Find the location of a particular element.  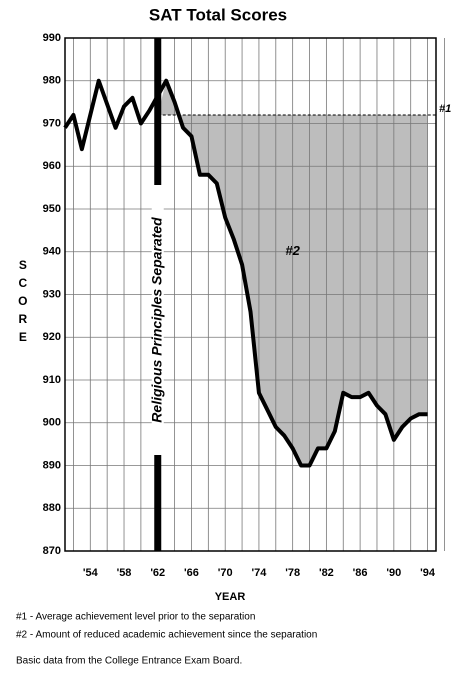

separation-label: Religious Principles Separated is located at coordinates (156, 320).